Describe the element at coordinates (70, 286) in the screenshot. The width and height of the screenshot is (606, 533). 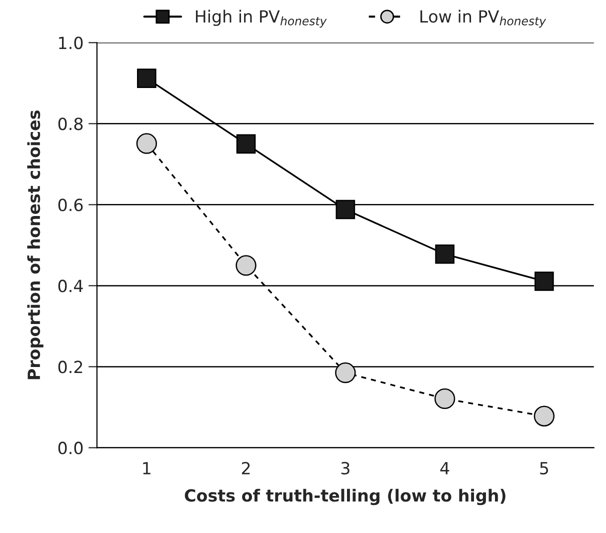
I see `y-tick-label: 0.4` at that location.